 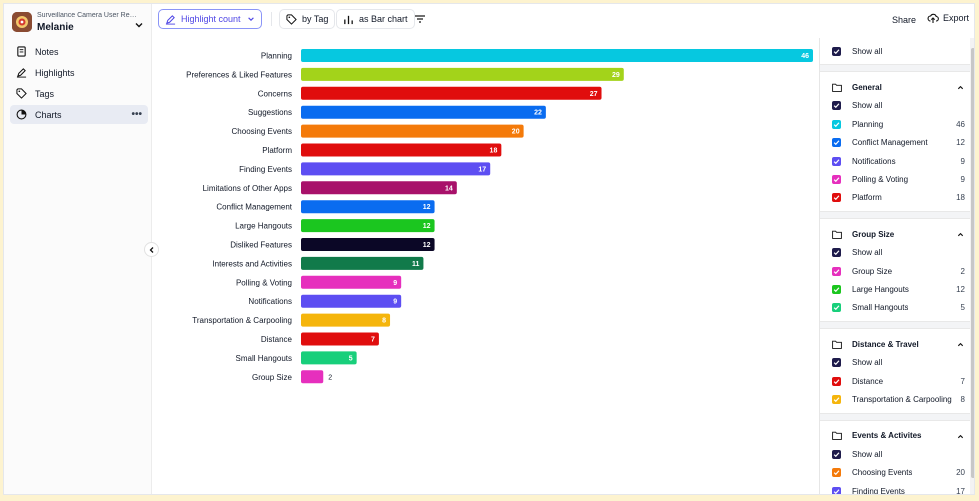 I want to click on scrollbar-thumb, so click(x=972, y=263).